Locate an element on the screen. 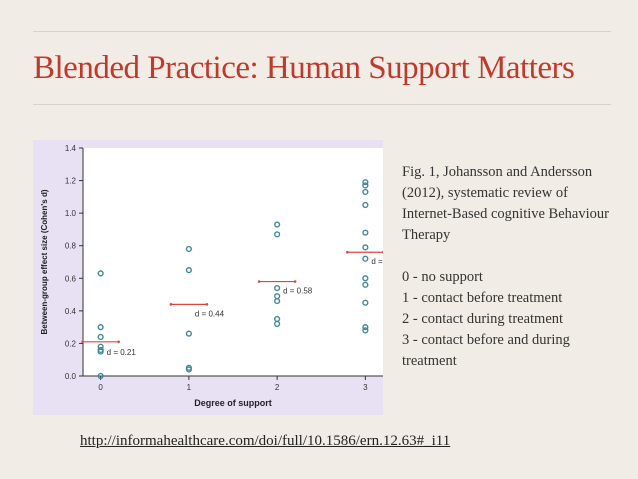 This screenshot has height=479, width=638. legend-item-0: 0 - no support is located at coordinates (442, 277).